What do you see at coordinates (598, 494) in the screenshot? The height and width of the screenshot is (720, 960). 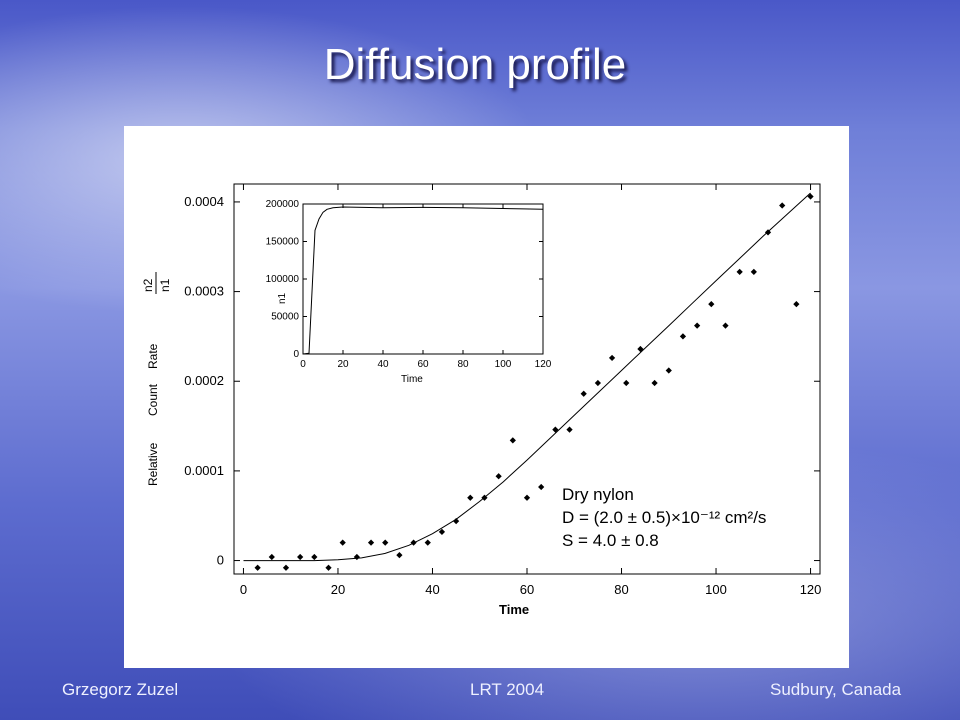 I see `annotation-line-1: Dry nylon` at bounding box center [598, 494].